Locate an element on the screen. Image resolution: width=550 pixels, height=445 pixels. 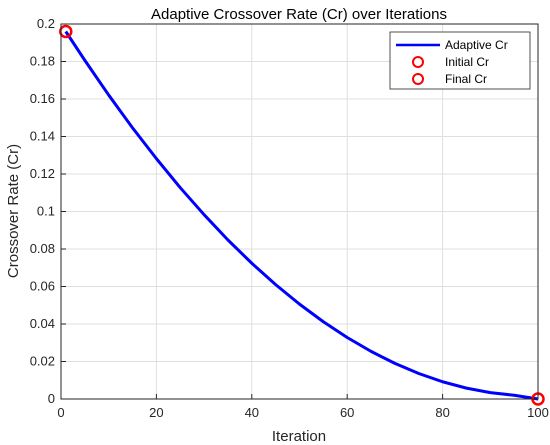
marker-initial-cr is located at coordinates (66, 31).